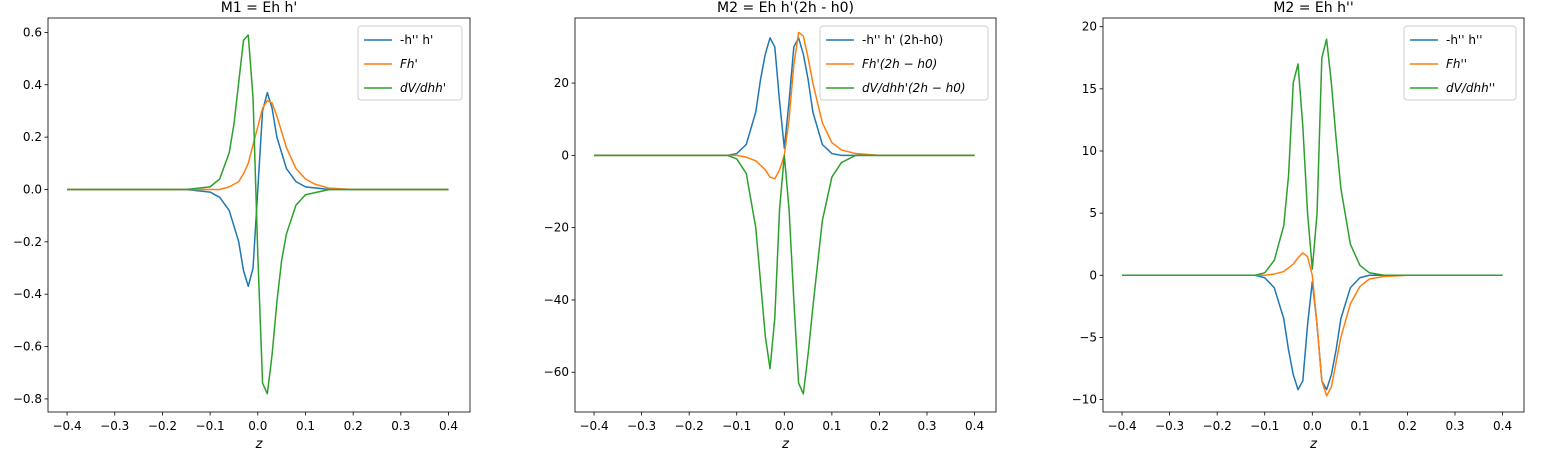 The width and height of the screenshot is (1550, 450). What do you see at coordinates (1084, 400) in the screenshot?
I see `y-tick-label: −10` at bounding box center [1084, 400].